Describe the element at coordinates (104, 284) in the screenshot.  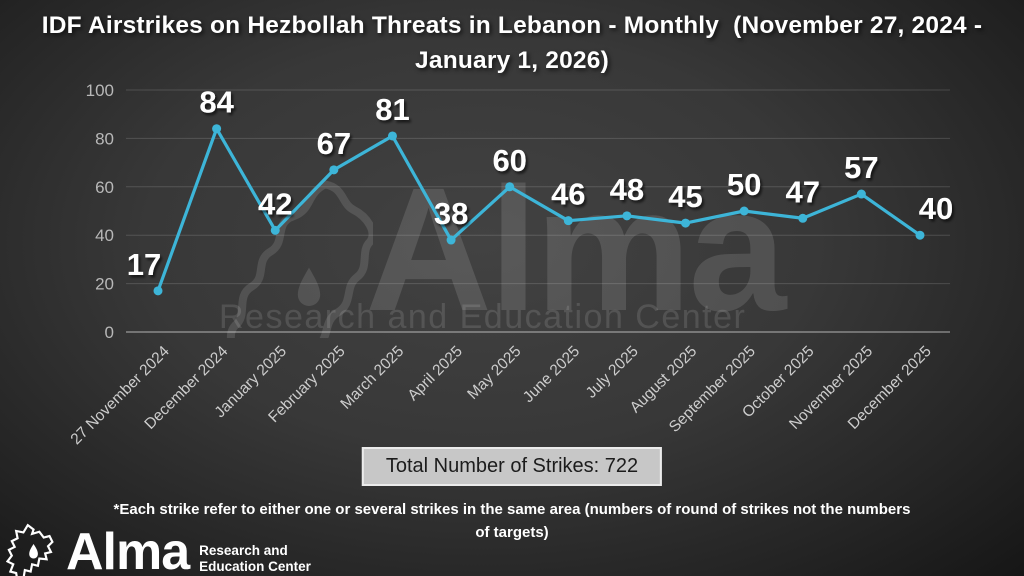
I see `y-tick-label-20: 20` at that location.